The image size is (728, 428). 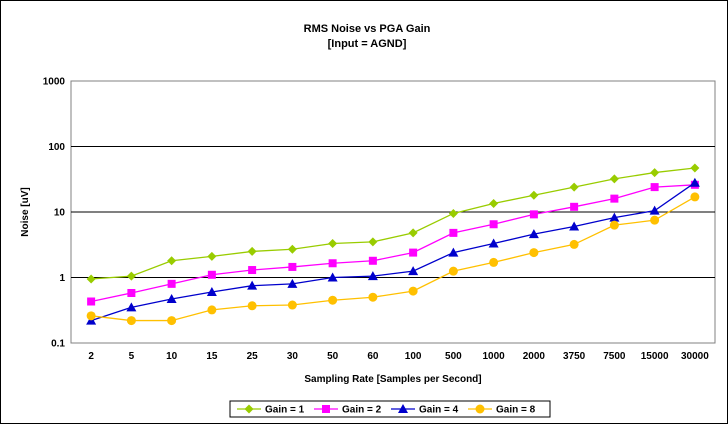 I want to click on x-tick-label: 30000, so click(x=695, y=356).